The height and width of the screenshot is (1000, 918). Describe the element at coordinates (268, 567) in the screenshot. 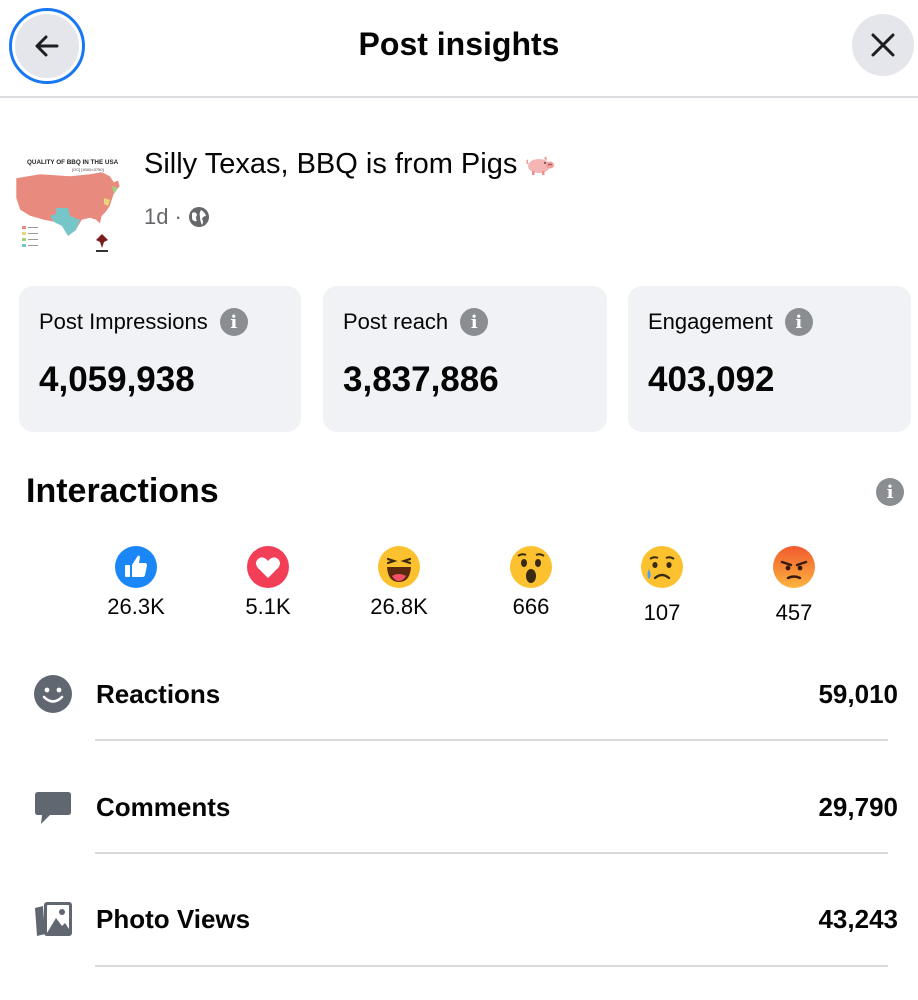

I see `love-icon` at that location.